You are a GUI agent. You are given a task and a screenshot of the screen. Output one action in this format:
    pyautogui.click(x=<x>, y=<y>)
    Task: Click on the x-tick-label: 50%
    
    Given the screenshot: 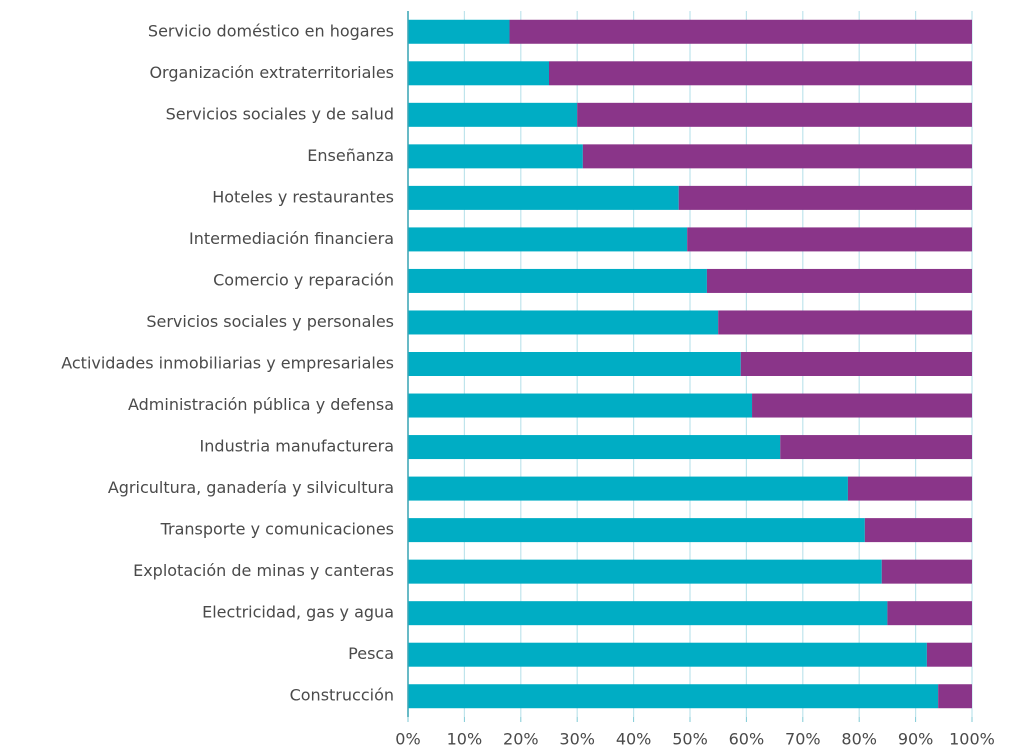 What is the action you would take?
    pyautogui.click(x=690, y=739)
    